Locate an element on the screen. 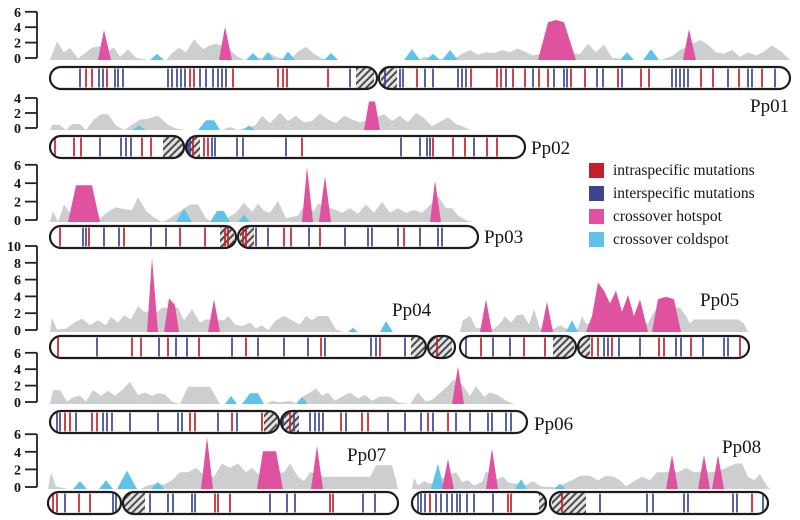  axis-tick-label: 8 is located at coordinates (17, 264).